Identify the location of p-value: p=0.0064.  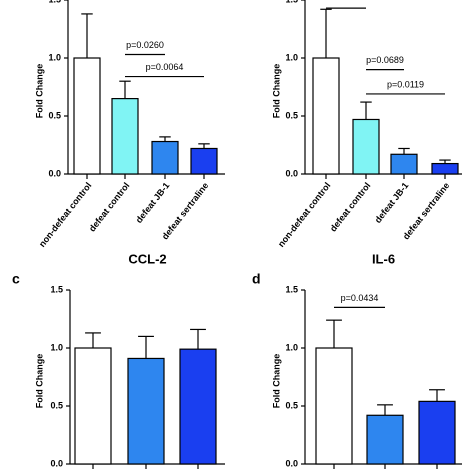
(165, 67).